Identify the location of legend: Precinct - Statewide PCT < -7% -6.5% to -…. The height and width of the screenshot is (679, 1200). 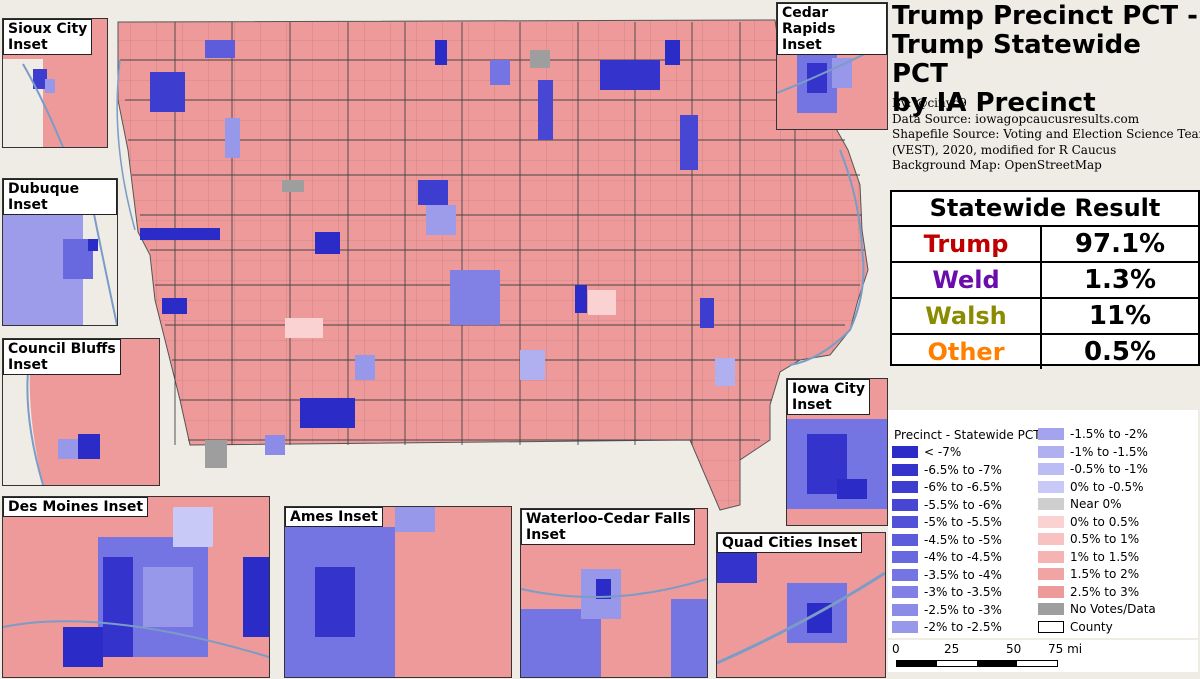
(1043, 524).